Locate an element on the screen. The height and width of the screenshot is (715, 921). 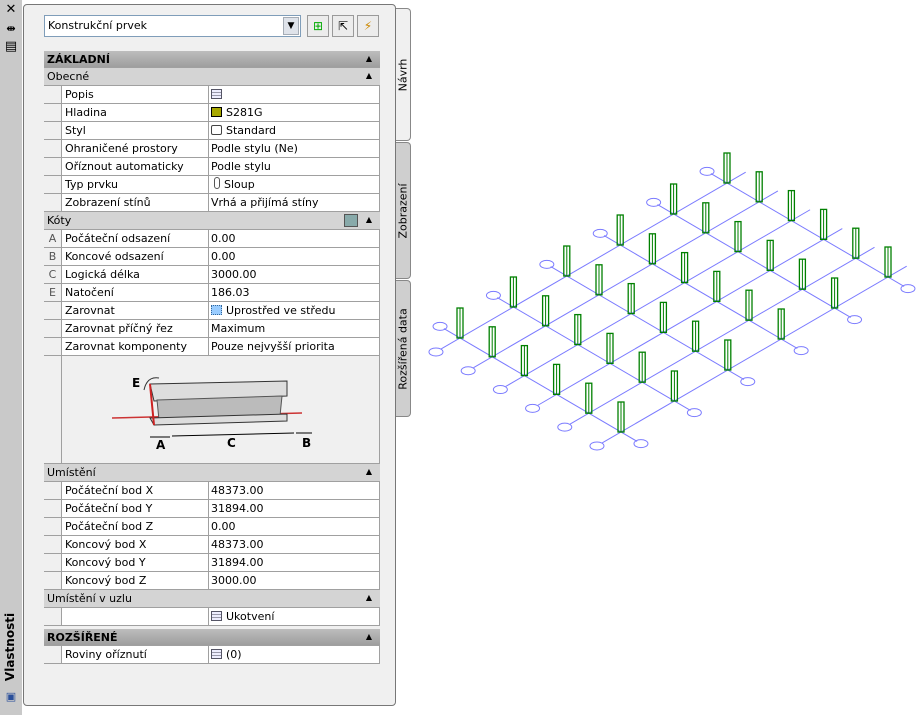
property-value: S281G is located at coordinates (294, 112).